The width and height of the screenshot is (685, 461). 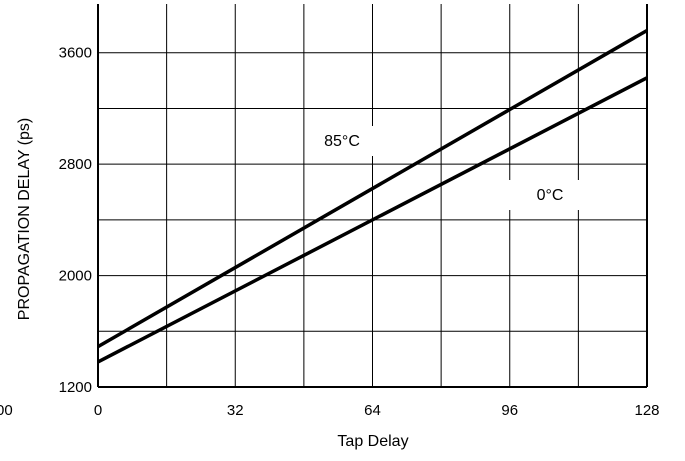 I want to click on x-tick-label: 96, so click(x=509, y=410).